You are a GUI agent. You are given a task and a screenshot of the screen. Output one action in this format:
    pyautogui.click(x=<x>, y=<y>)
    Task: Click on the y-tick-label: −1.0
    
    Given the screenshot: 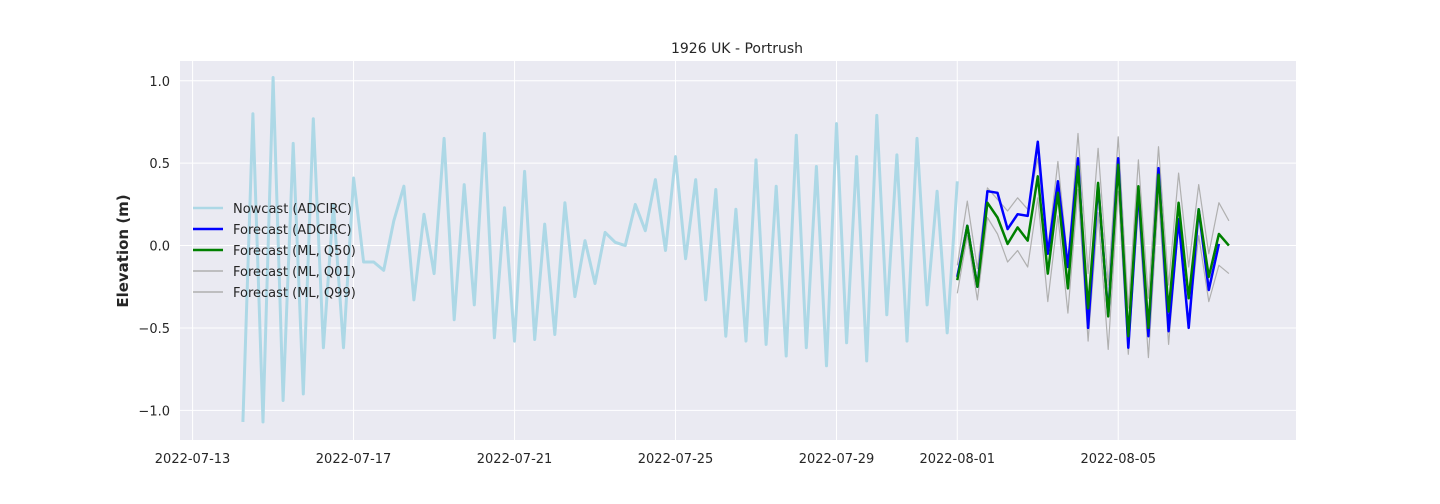 What is the action you would take?
    pyautogui.click(x=154, y=411)
    